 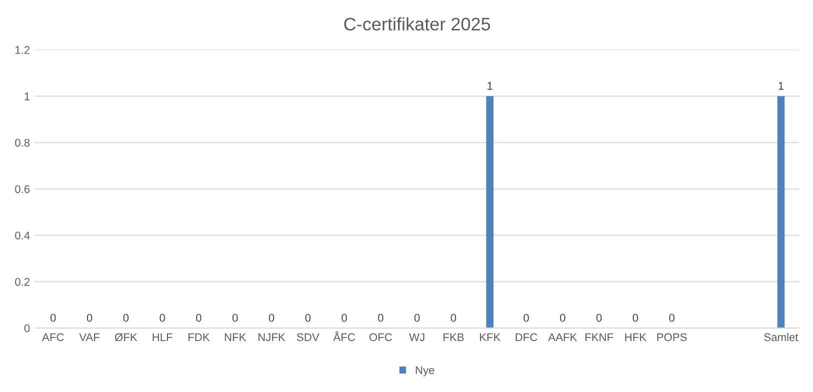 What do you see at coordinates (563, 337) in the screenshot?
I see `x-tick-label: AAFK` at bounding box center [563, 337].